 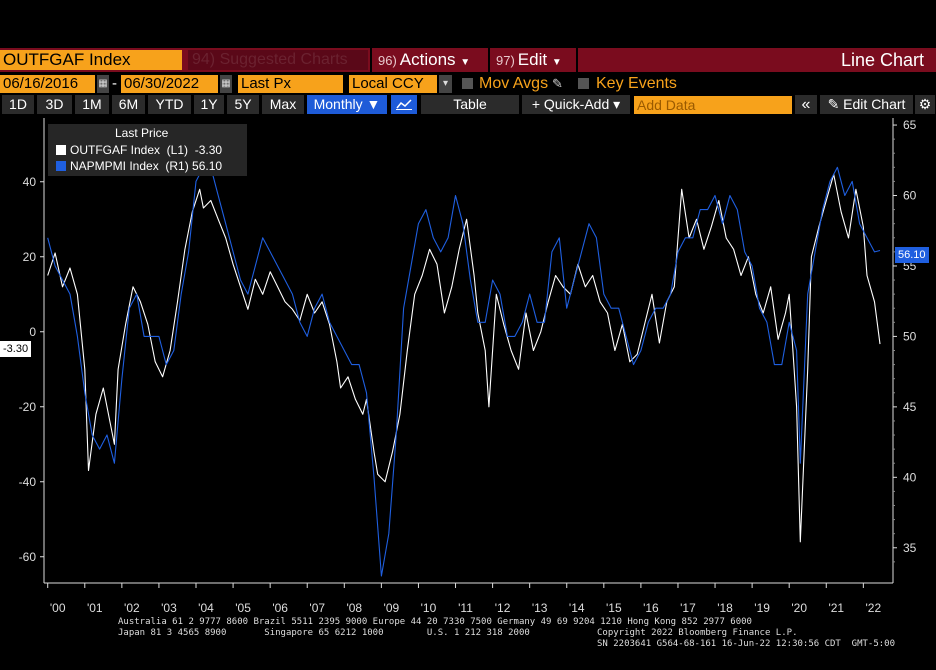 I want to click on right-tick-label: 40, so click(x=910, y=477).